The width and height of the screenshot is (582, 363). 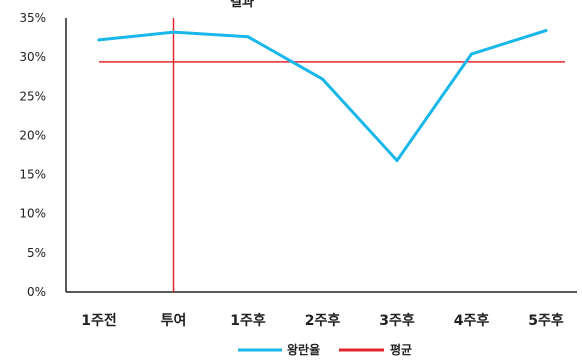 What do you see at coordinates (32, 155) in the screenshot?
I see `y-axis-ticks: 0% 5% 10% 15% 20% 25% 30% 35%` at bounding box center [32, 155].